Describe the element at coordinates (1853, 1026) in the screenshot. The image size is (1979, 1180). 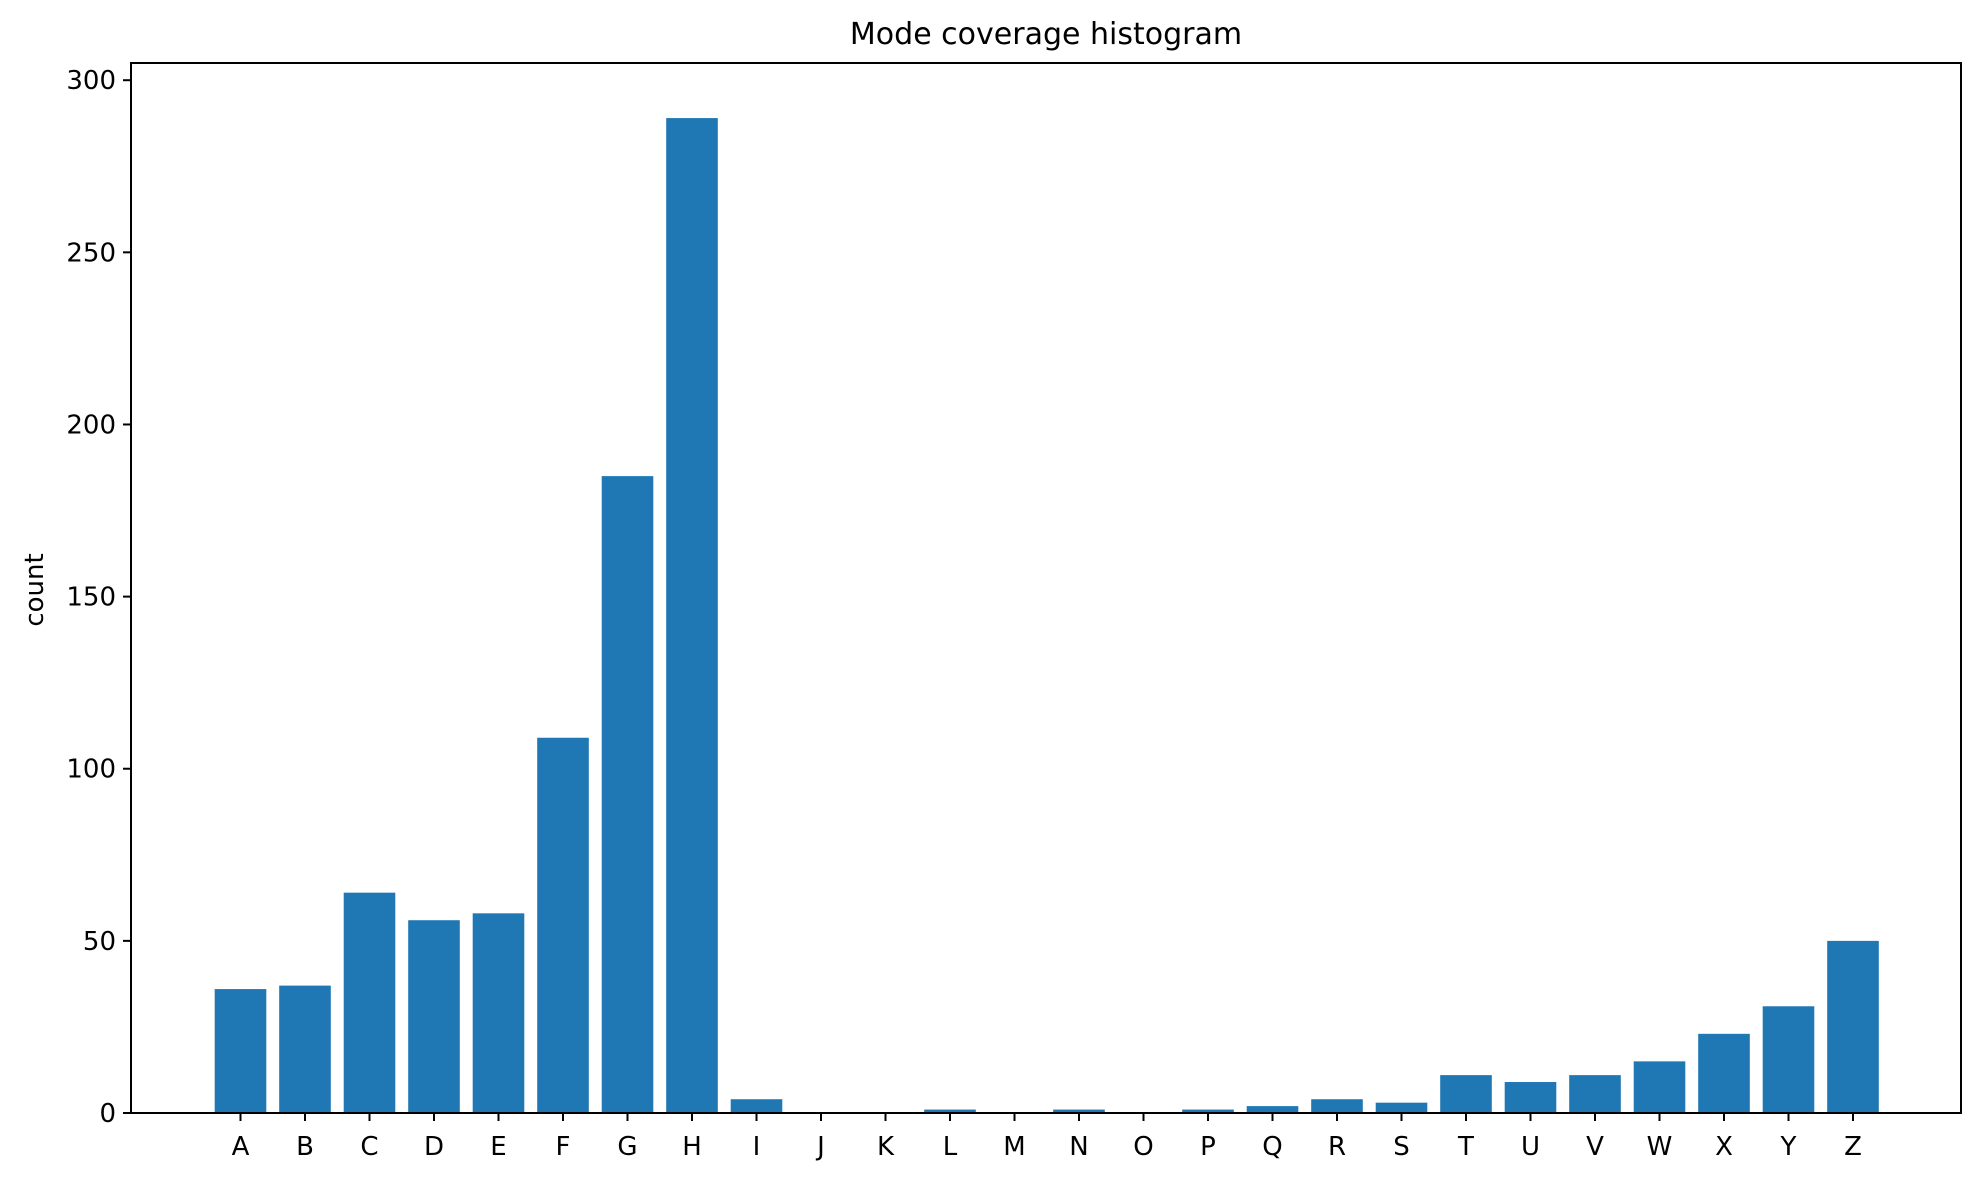
I see `bar-Z` at that location.